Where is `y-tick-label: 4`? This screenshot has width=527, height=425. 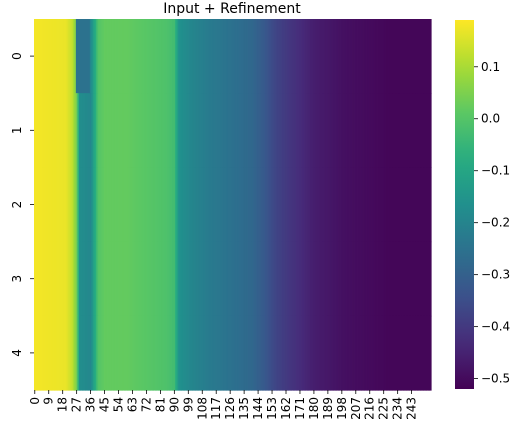
y-tick-label: 4 is located at coordinates (17, 353).